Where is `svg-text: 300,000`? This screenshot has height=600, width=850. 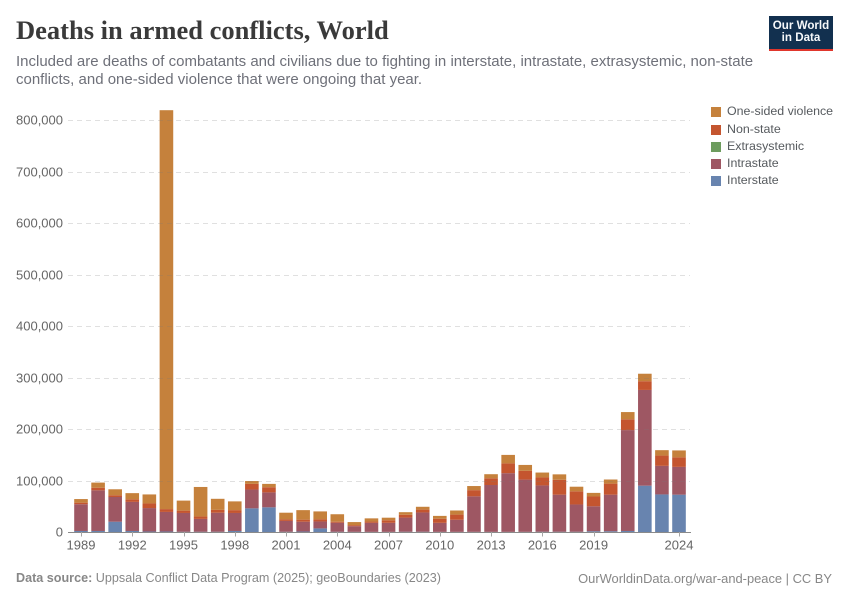
svg-text: 300,000 is located at coordinates (39, 378).